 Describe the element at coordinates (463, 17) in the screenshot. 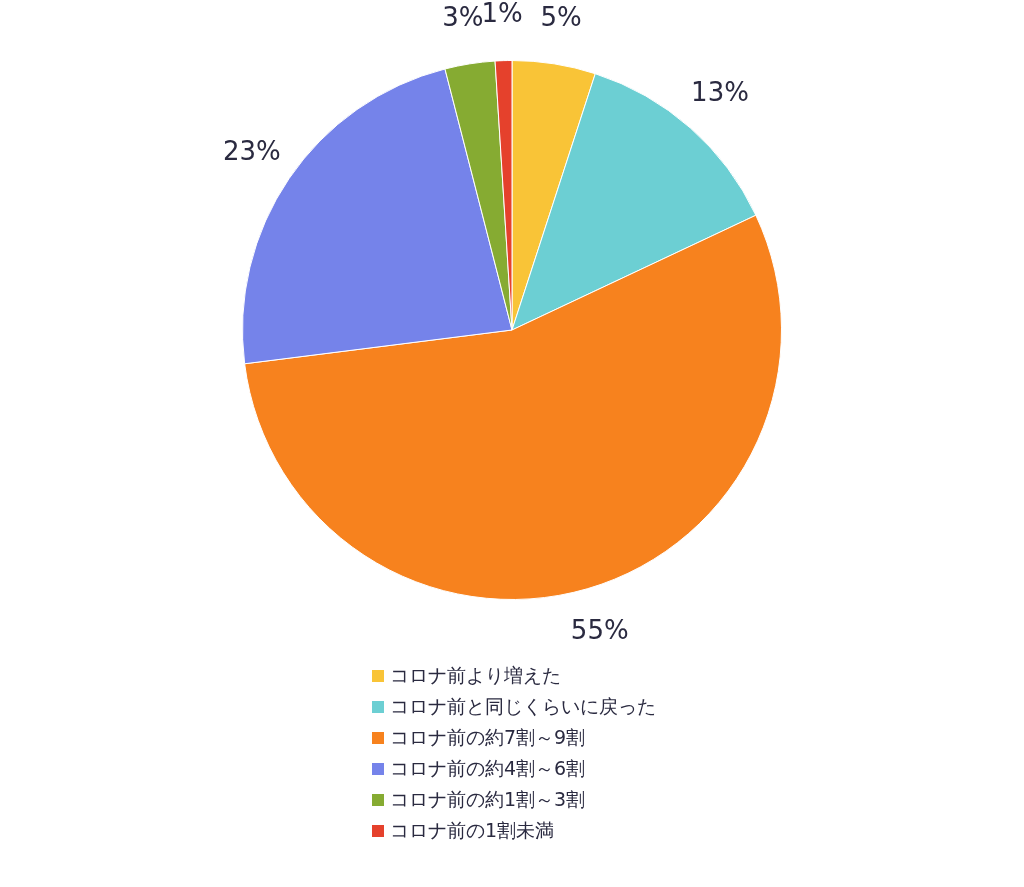

I see `data-label: 3%` at that location.